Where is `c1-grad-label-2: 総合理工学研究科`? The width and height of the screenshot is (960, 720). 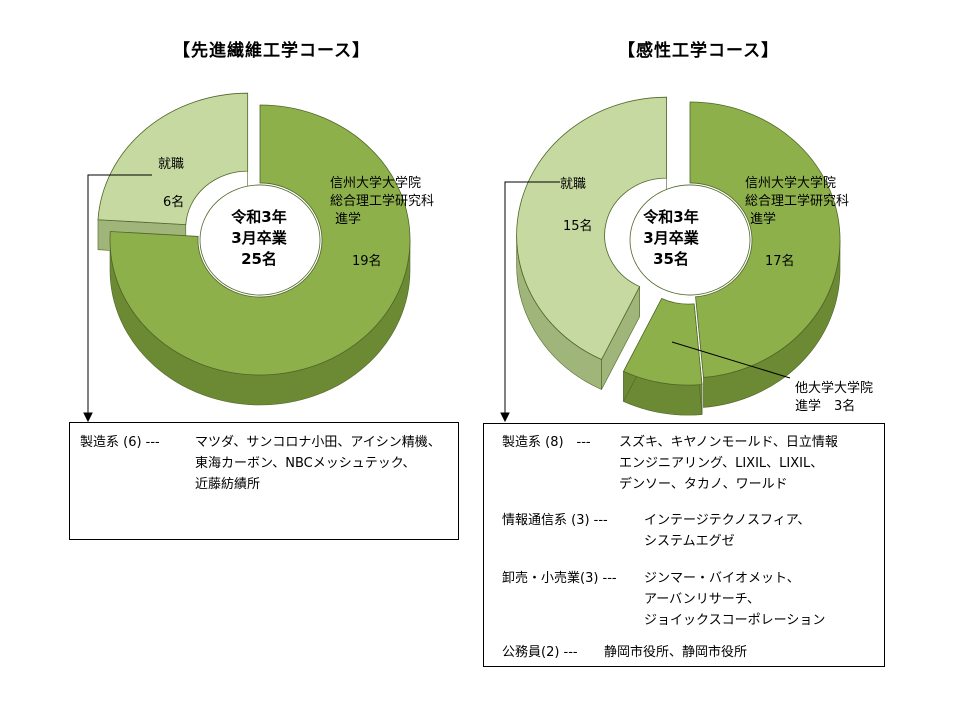 c1-grad-label-2: 総合理工学研究科 is located at coordinates (382, 201).